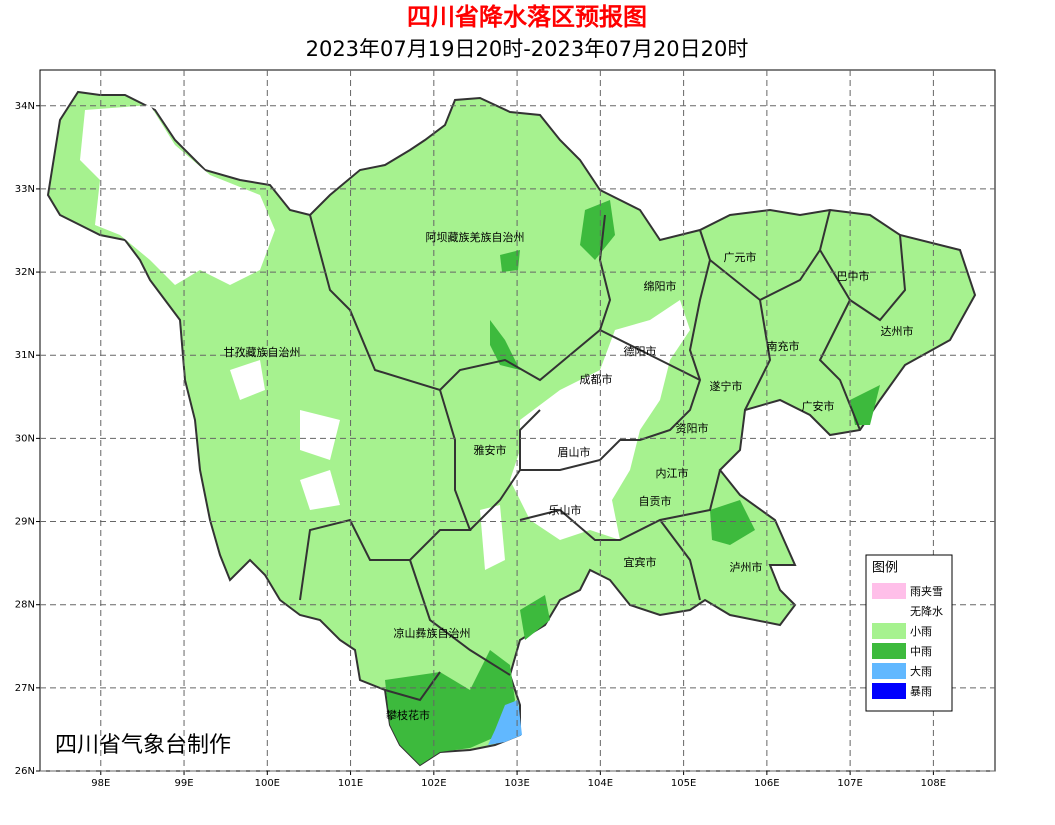 Image resolution: width=1055 pixels, height=825 pixels. I want to click on region-label: 德阳市, so click(640, 351).